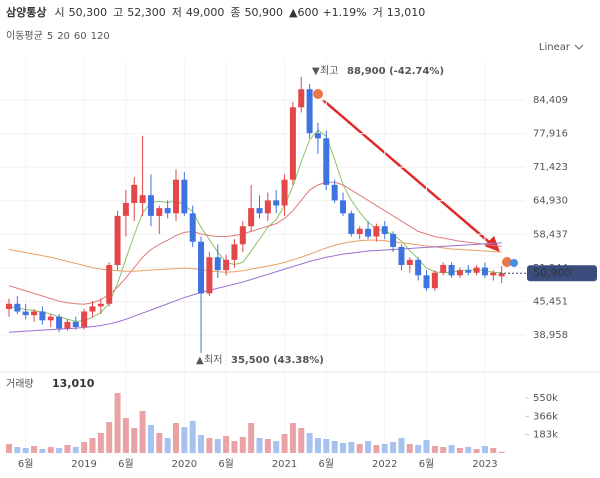 Image resolution: width=600 pixels, height=478 pixels. I want to click on trend-arrow, so click(409, 174).